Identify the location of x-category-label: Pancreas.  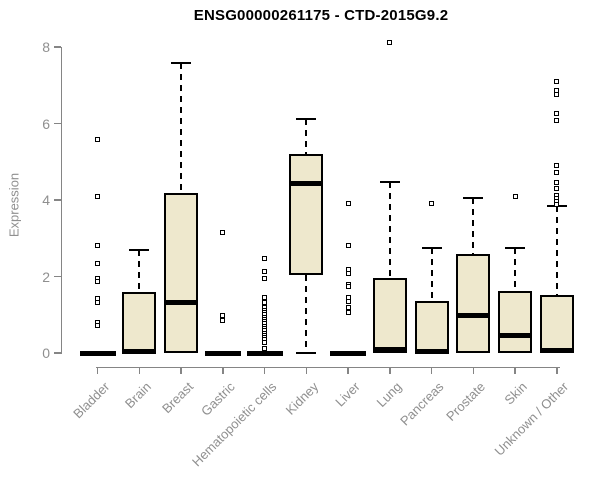
(421, 404).